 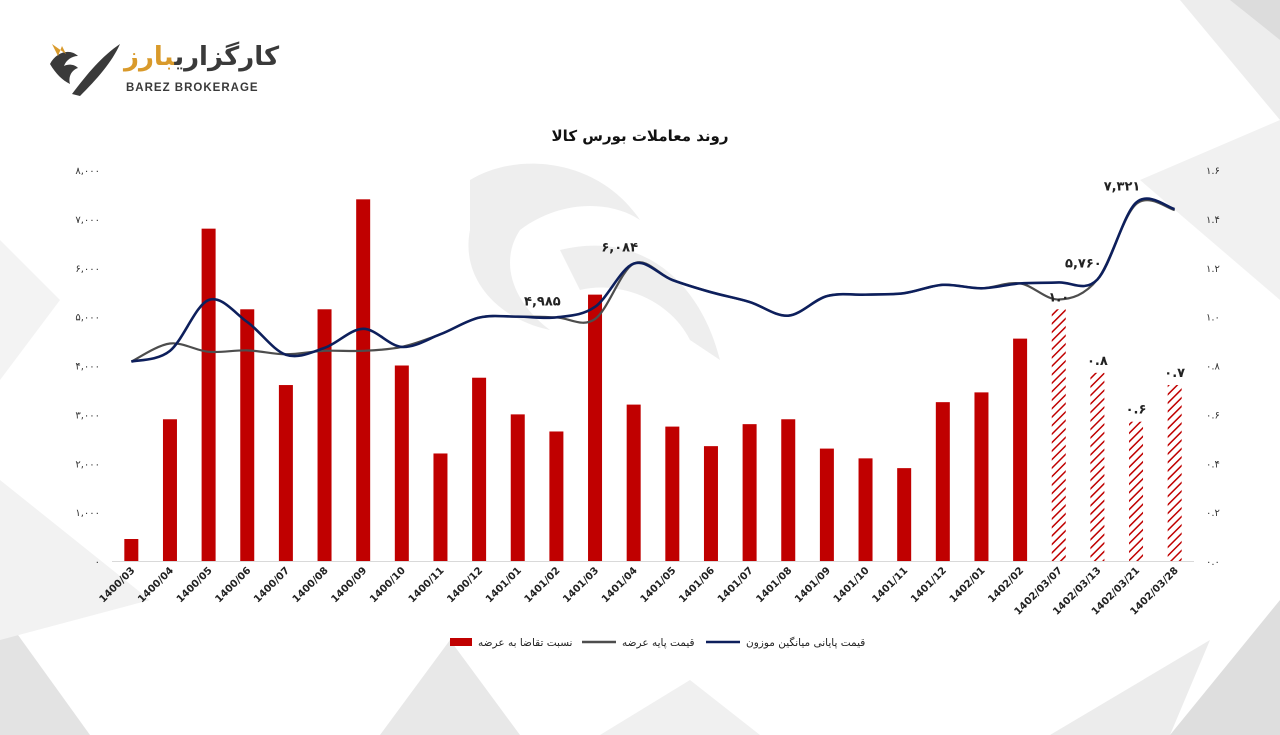 What do you see at coordinates (1213, 367) in the screenshot?
I see `right-axis-tick-label: ۰.۸` at bounding box center [1213, 367].